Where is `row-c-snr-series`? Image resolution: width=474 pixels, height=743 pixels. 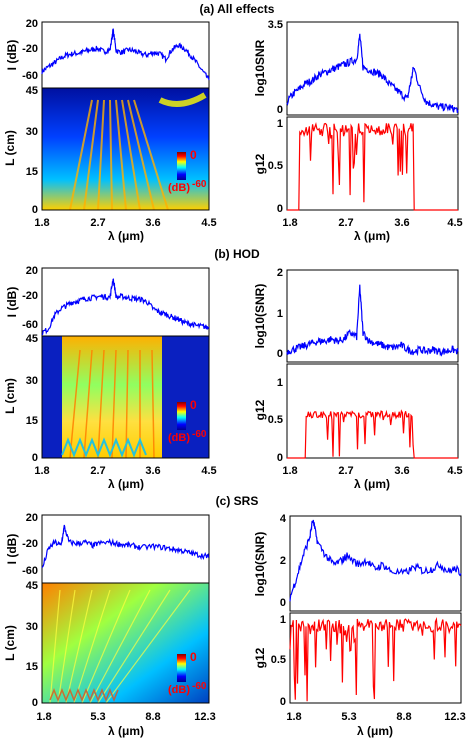 row-c-snr-series is located at coordinates (375, 560).